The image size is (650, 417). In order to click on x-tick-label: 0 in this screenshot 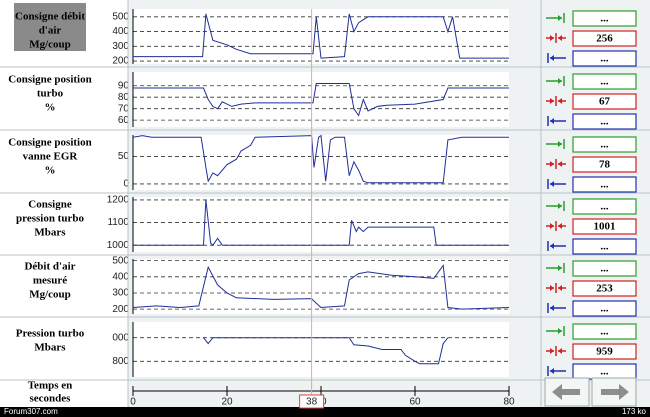, I will do `click(133, 402)`.